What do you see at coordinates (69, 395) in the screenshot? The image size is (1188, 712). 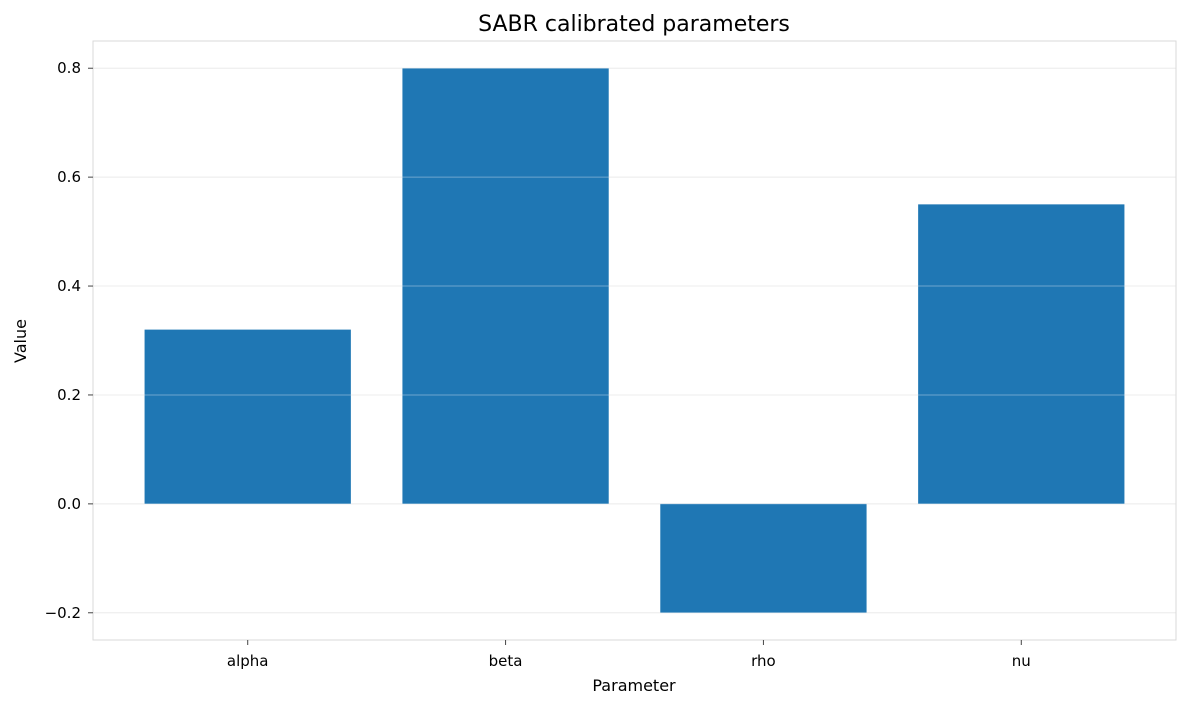 I see `y-tick-label: 0.2` at bounding box center [69, 395].